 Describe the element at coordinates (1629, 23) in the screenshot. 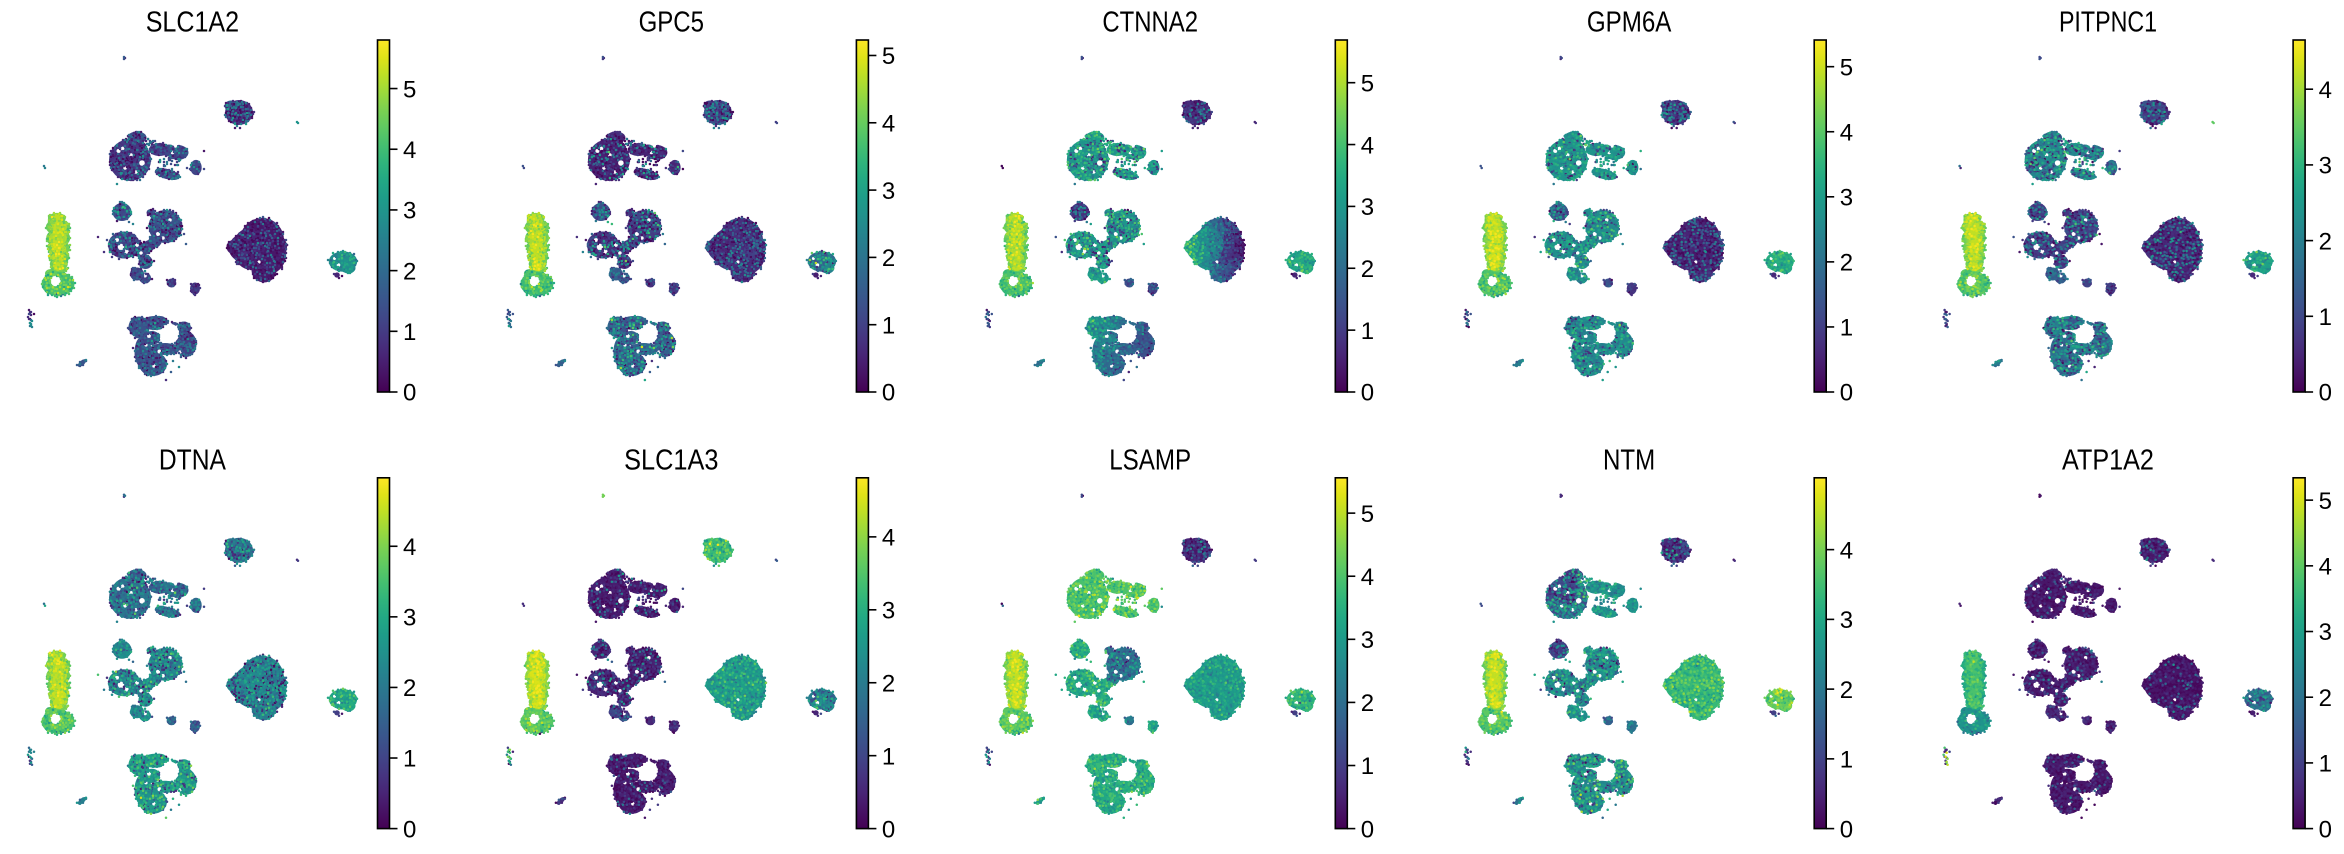

I see `svg-text: GPM6A` at that location.